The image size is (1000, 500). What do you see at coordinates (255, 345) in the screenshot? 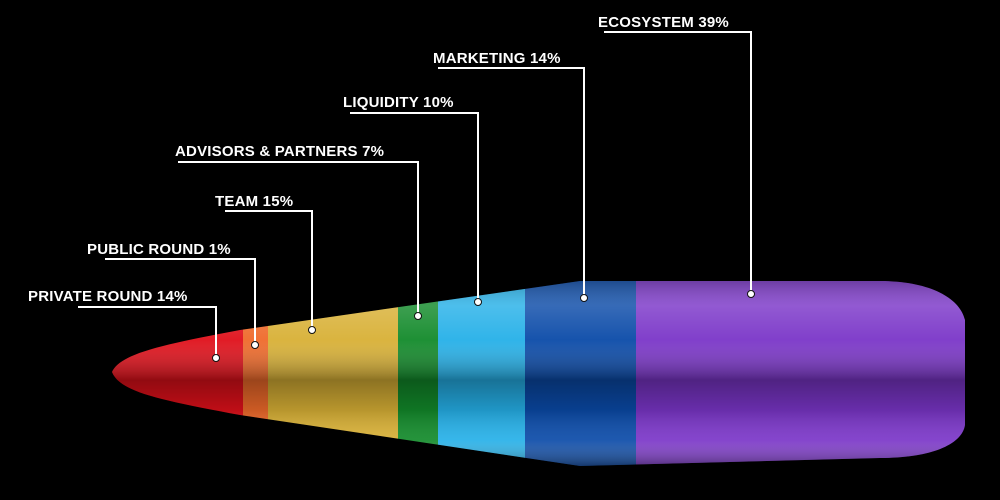
I see `marker-dot-public-round` at bounding box center [255, 345].